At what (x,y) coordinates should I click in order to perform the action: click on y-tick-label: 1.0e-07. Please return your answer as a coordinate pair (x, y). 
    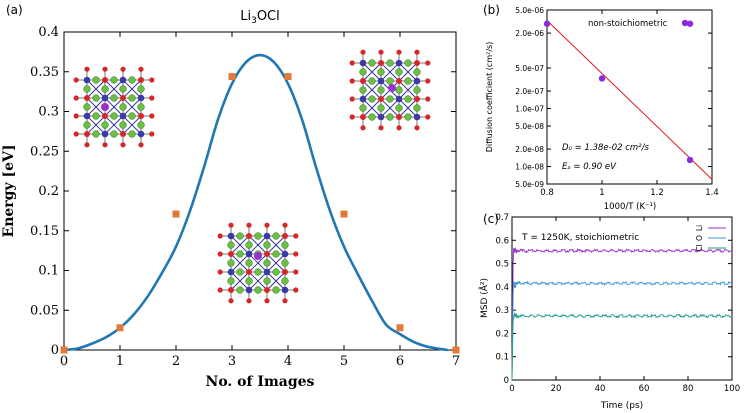
    Looking at the image, I should click on (529, 109).